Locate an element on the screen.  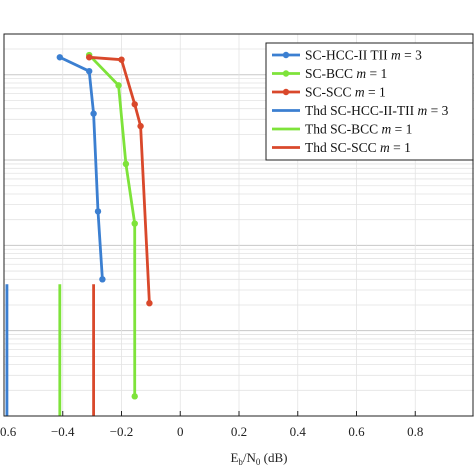
legend-item: SC-HCC-II TII m = 3 is located at coordinates (347, 55).